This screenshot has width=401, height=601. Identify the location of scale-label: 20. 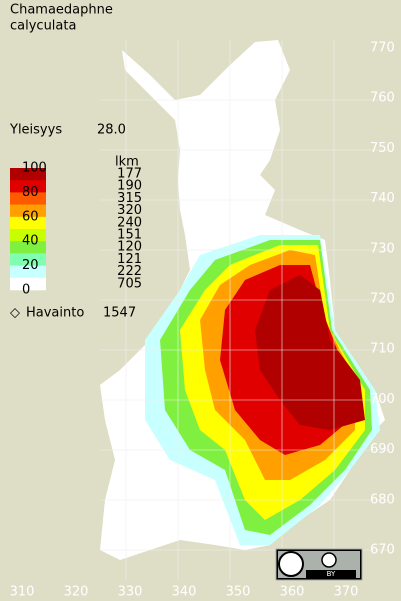
(30, 265).